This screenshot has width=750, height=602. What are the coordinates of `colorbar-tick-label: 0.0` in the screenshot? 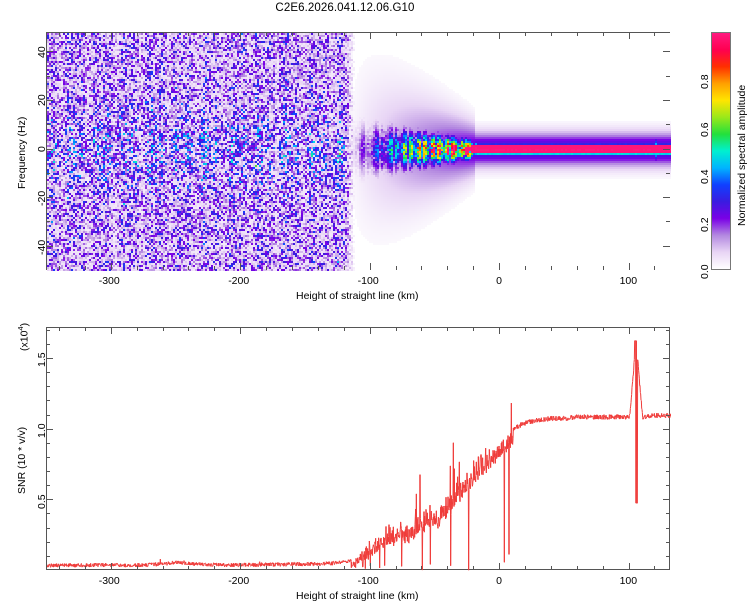 It's located at (705, 272).